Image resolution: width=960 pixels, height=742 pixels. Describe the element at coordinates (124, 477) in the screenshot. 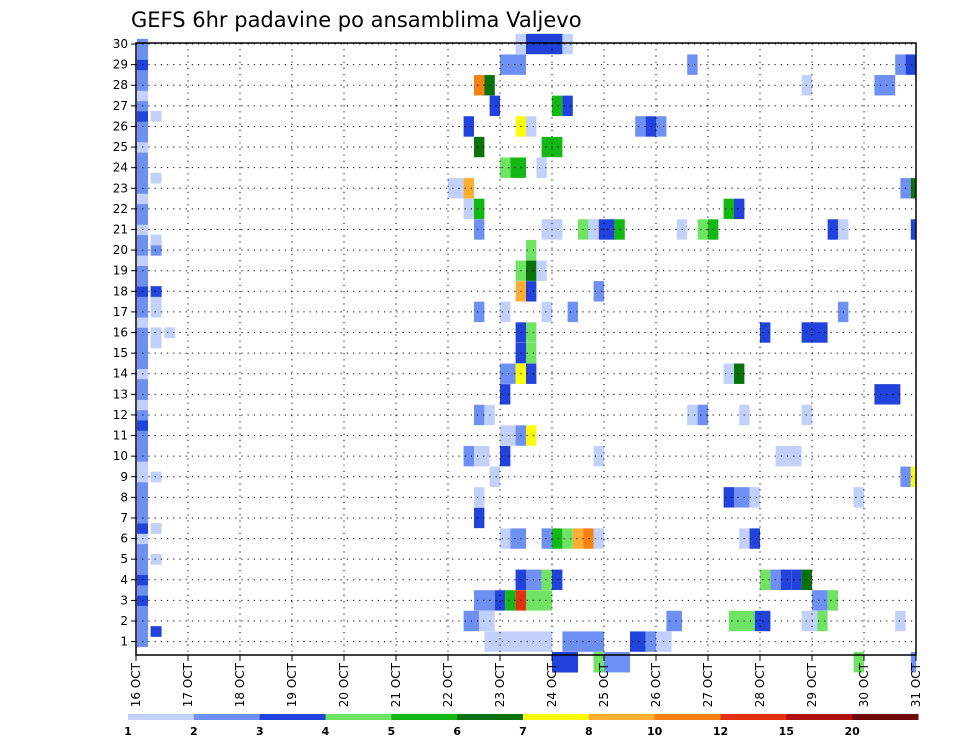

I see `y-tick-label: 9` at that location.